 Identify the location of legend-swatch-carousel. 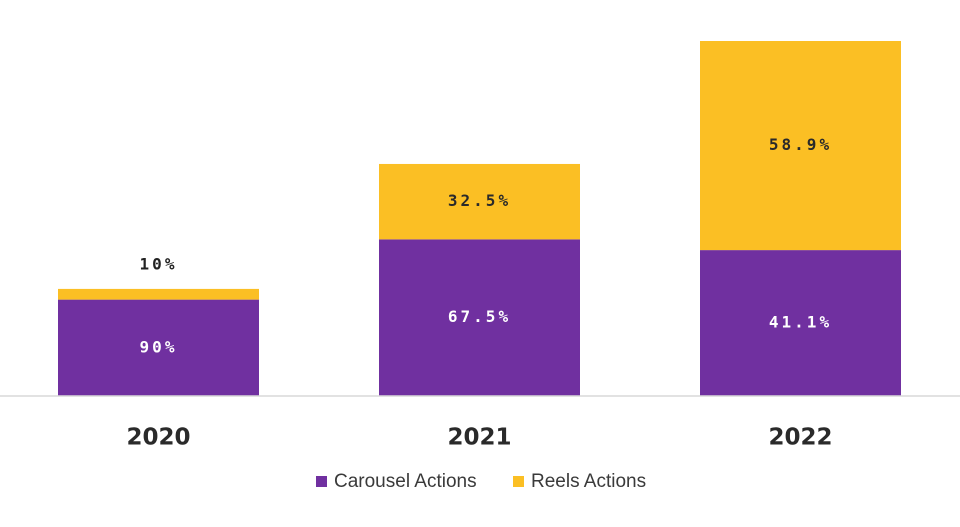
(321, 481).